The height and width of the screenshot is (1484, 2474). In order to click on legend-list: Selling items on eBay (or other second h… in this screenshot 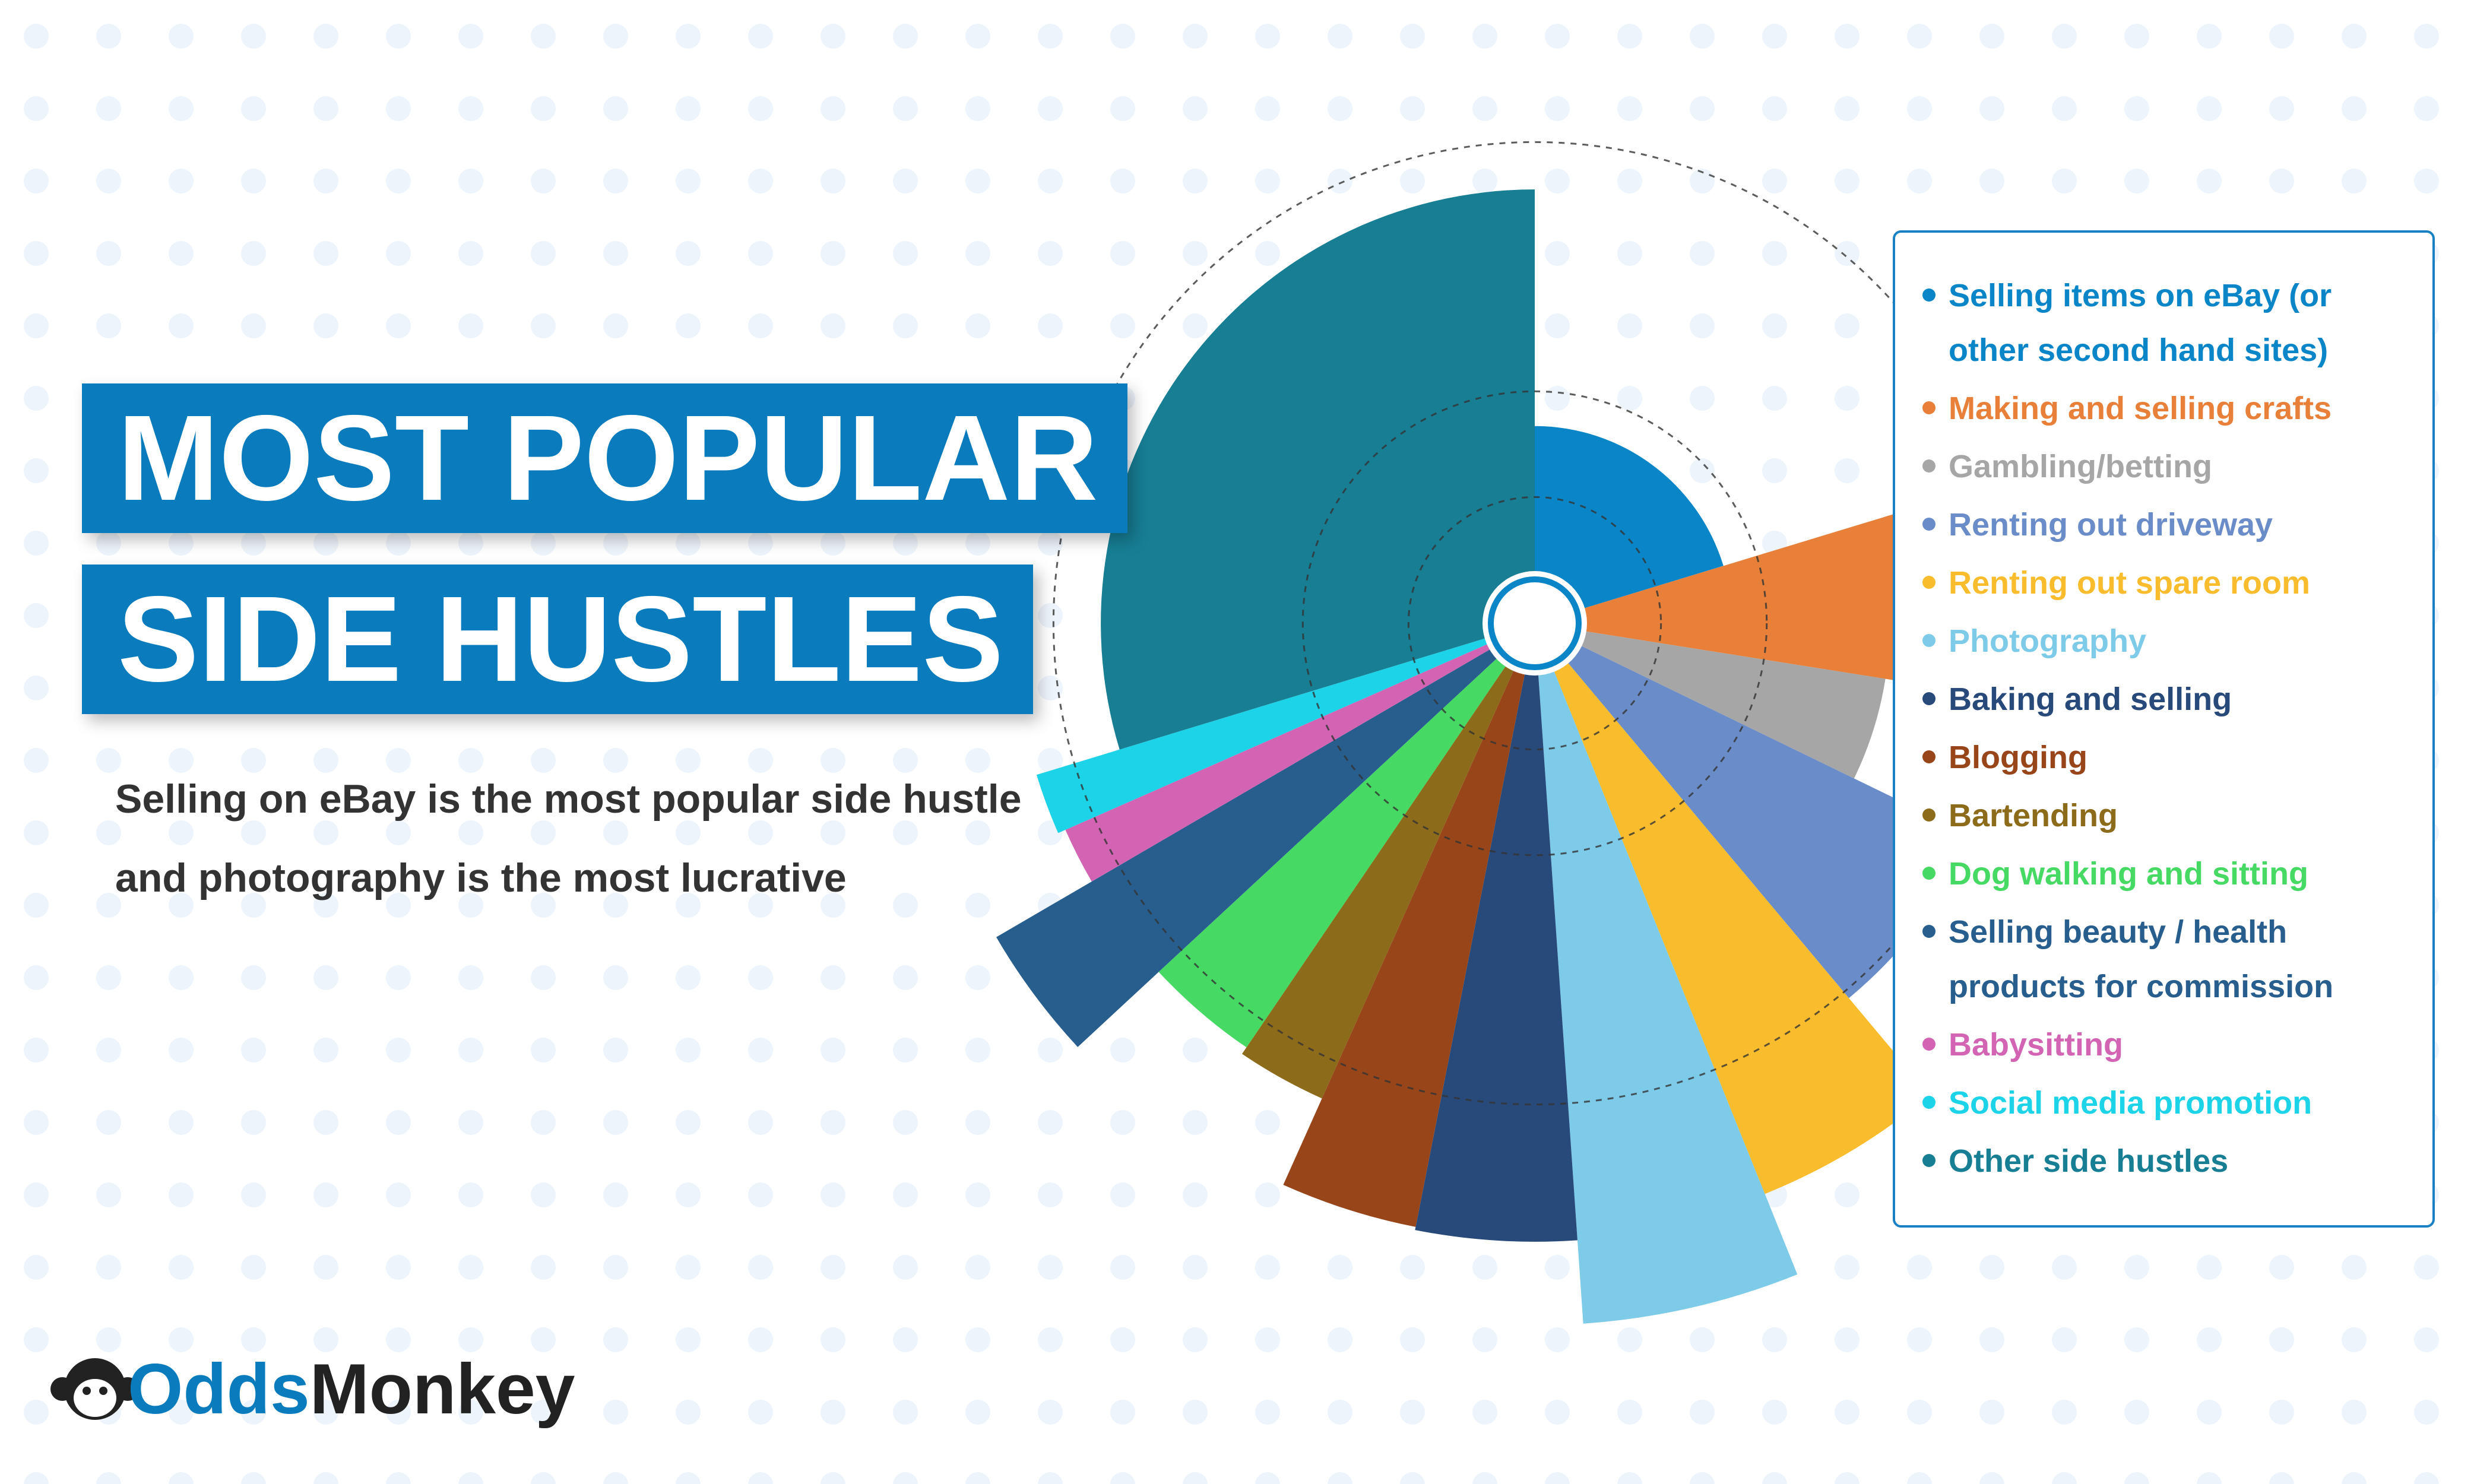, I will do `click(2163, 710)`.